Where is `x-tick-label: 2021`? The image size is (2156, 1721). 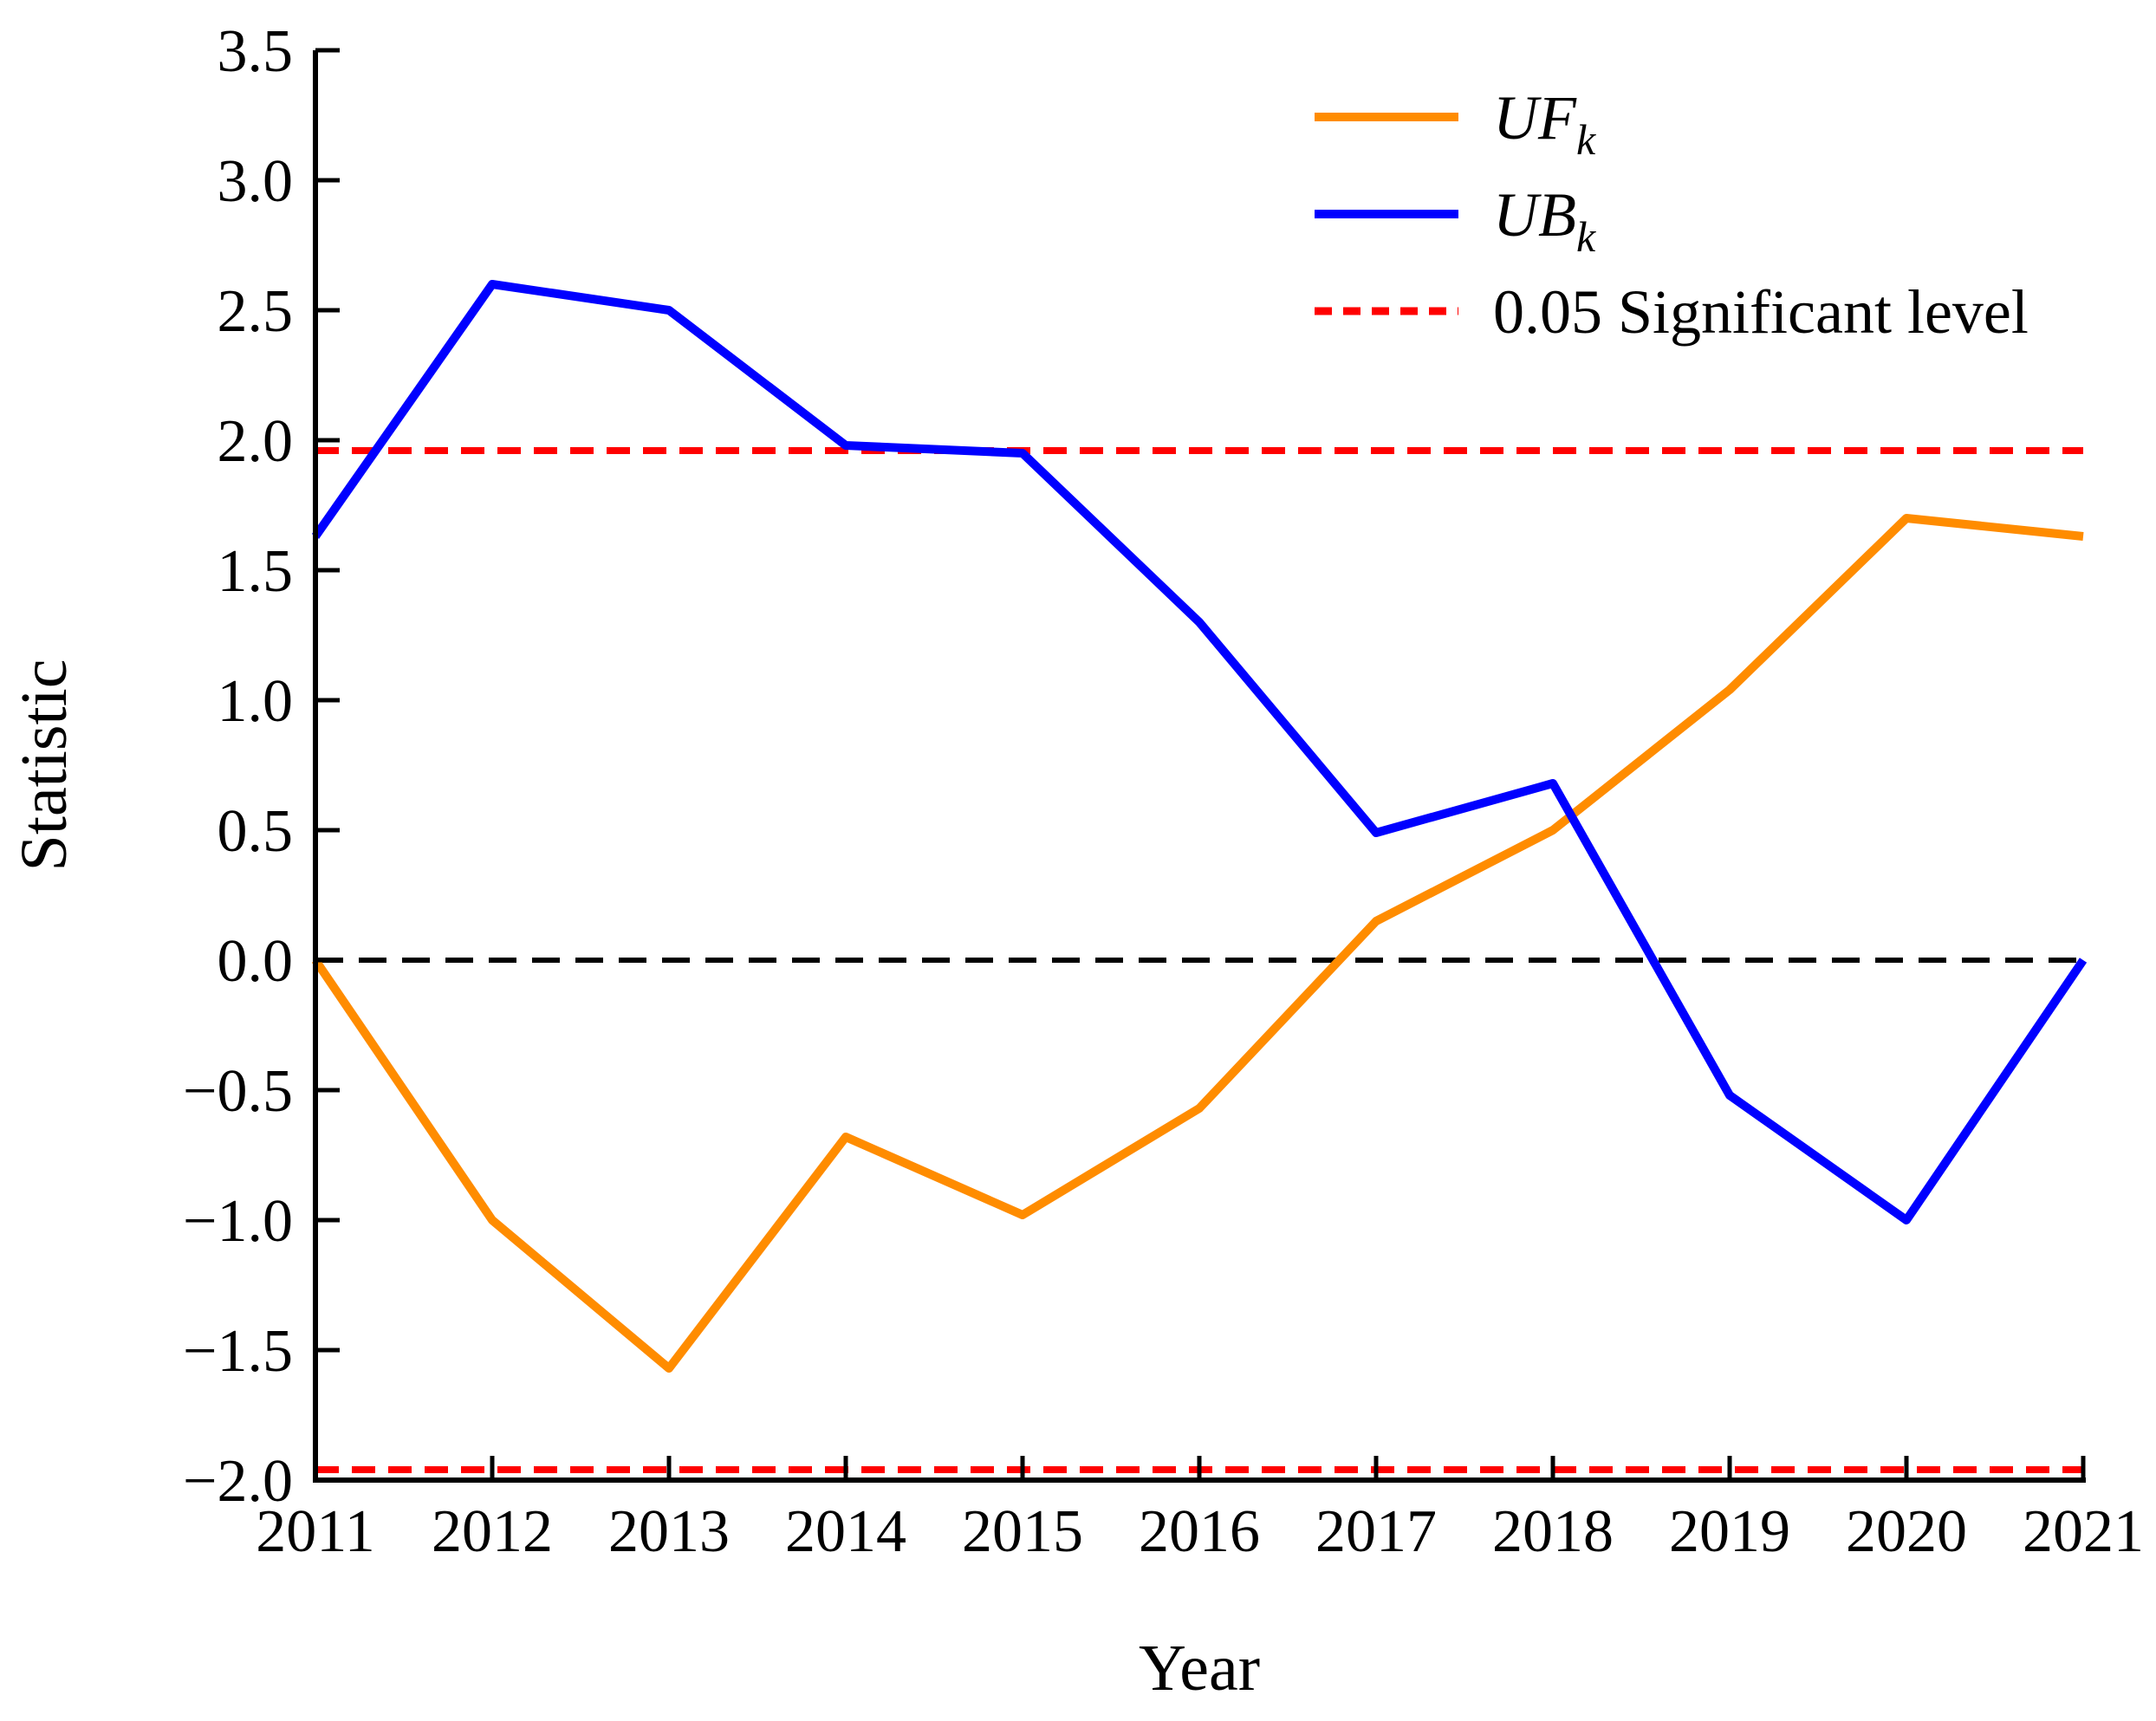
x-tick-label: 2021 is located at coordinates (2083, 1531).